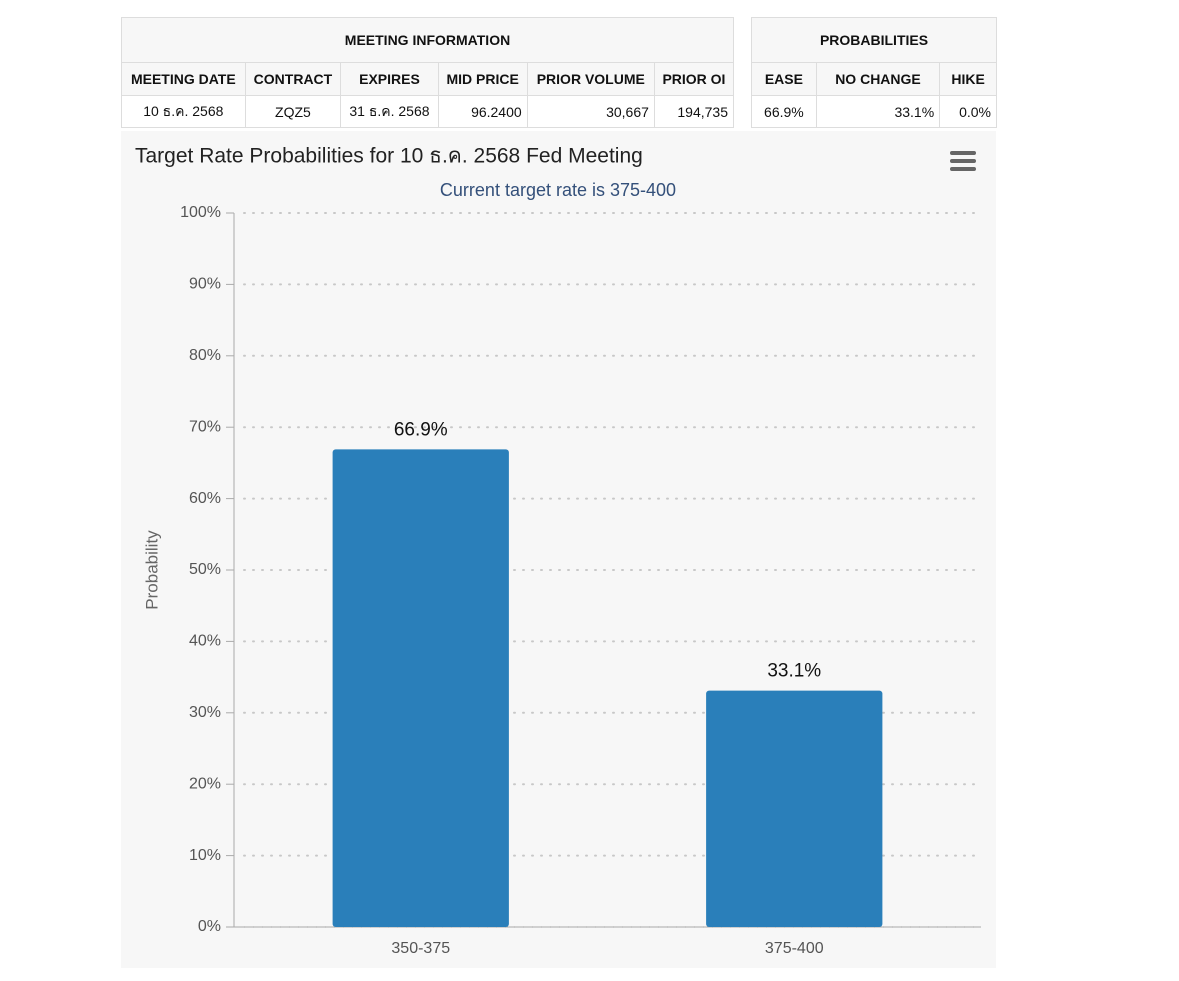 The height and width of the screenshot is (981, 1179). I want to click on y-tick-label: 40%, so click(205, 641).